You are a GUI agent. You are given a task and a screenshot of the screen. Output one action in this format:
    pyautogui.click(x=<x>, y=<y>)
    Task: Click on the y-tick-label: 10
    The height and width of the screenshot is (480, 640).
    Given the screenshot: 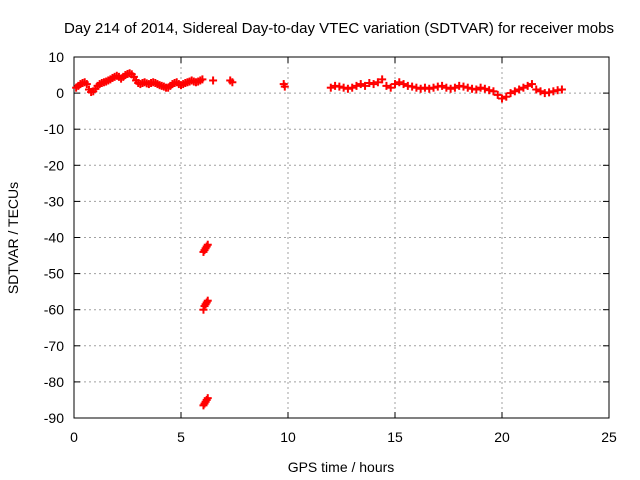 What is the action you would take?
    pyautogui.click(x=56, y=57)
    